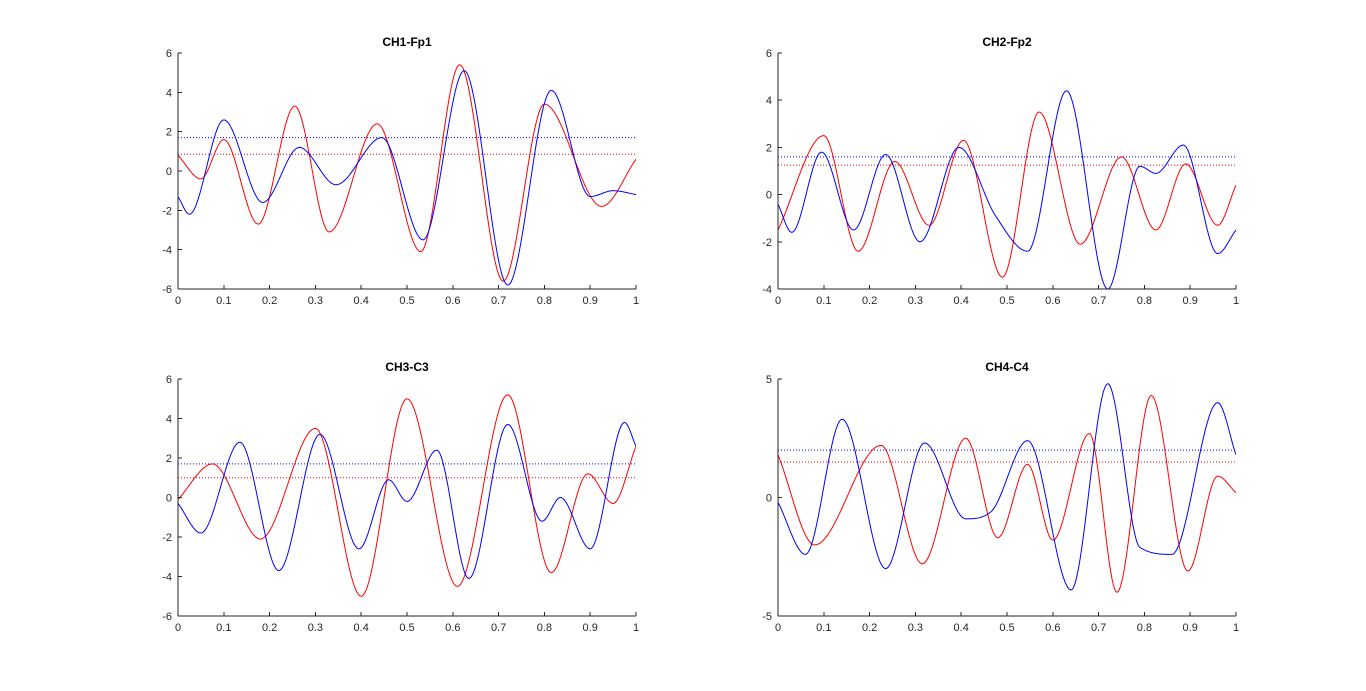 This screenshot has height=691, width=1366. Describe the element at coordinates (769, 380) in the screenshot. I see `y-tick-label: 5` at that location.